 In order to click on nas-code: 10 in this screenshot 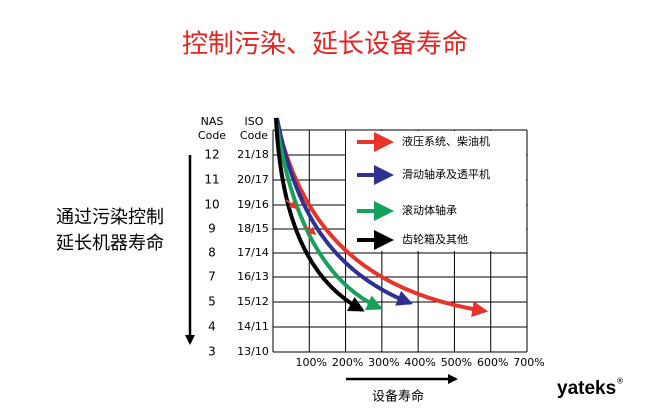, I will do `click(211, 205)`.